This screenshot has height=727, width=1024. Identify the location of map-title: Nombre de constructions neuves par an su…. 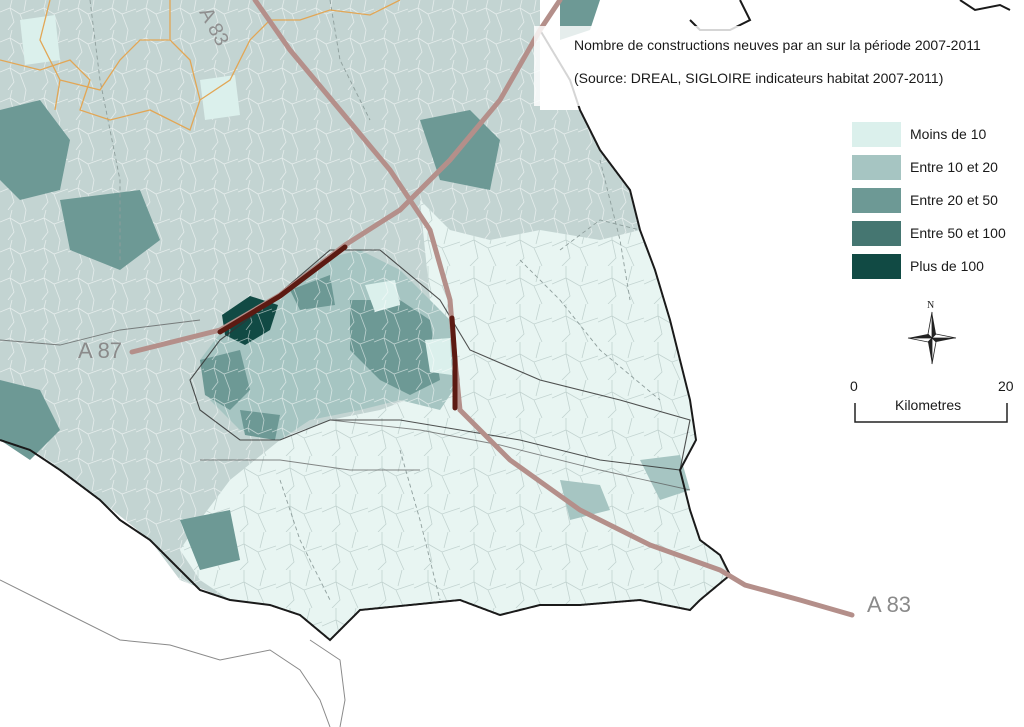
(777, 45).